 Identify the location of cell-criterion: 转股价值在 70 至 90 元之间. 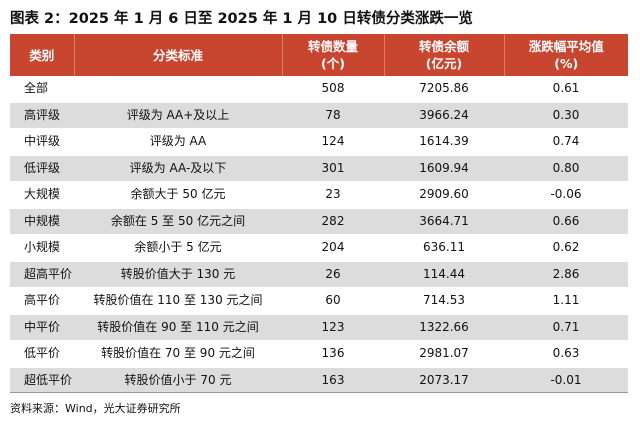
(178, 354).